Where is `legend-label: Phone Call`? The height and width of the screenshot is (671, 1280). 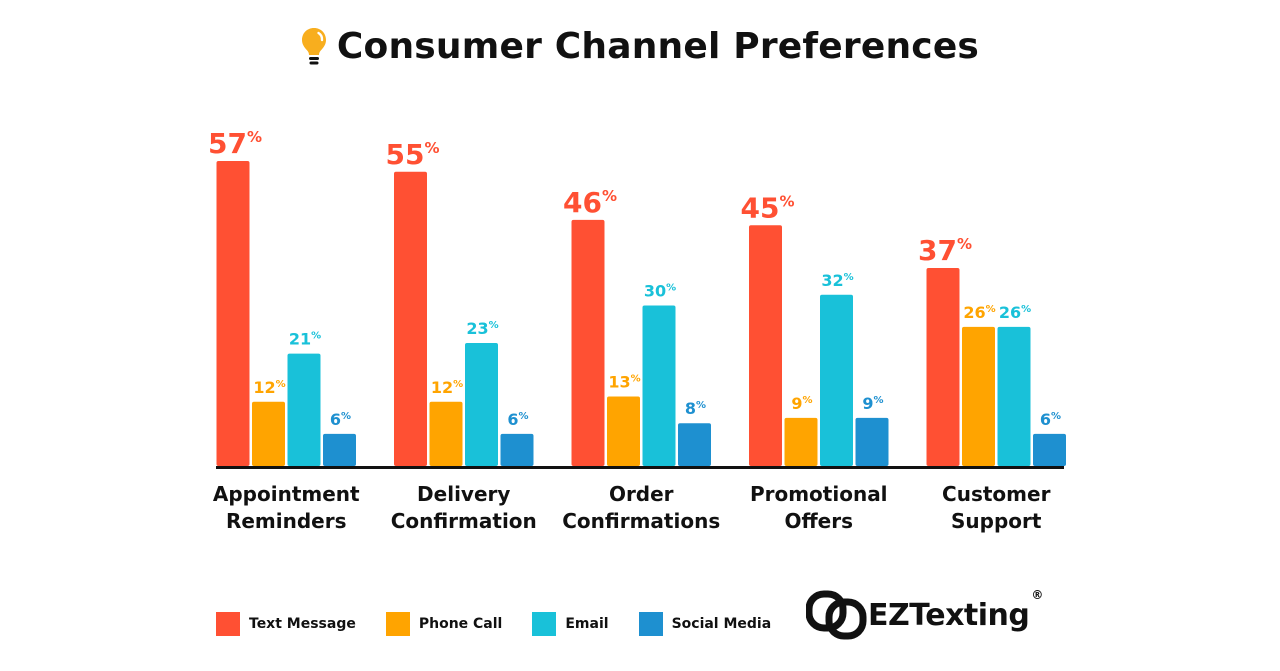 legend-label: Phone Call is located at coordinates (460, 624).